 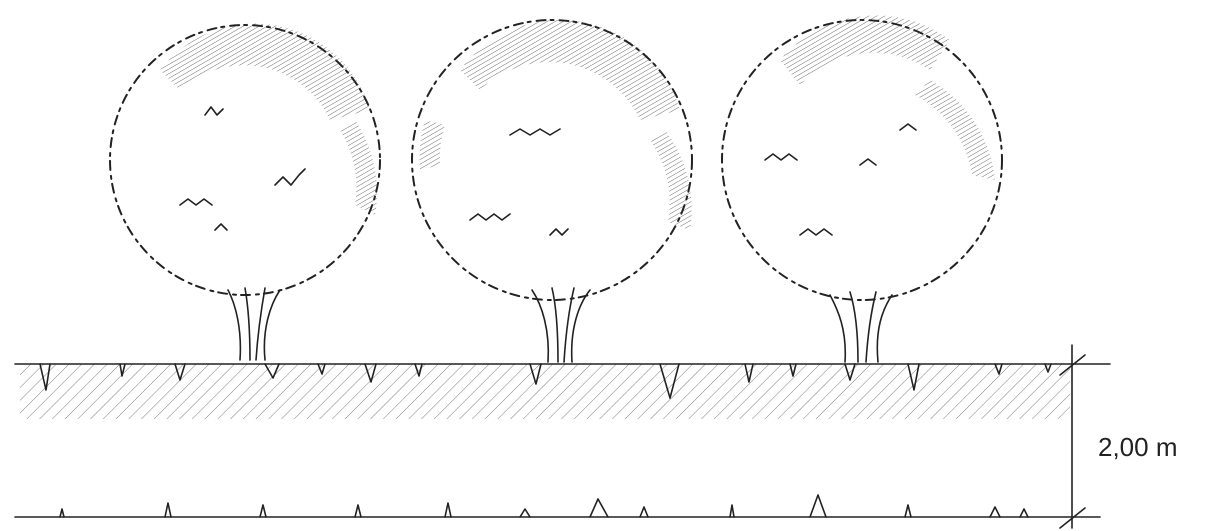 I want to click on soil-hatching, so click(x=545, y=391).